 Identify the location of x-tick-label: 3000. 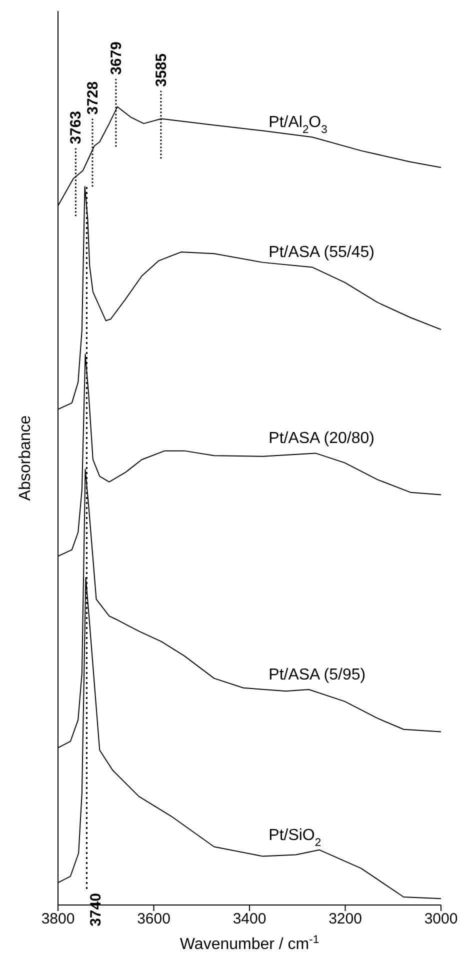
(441, 919).